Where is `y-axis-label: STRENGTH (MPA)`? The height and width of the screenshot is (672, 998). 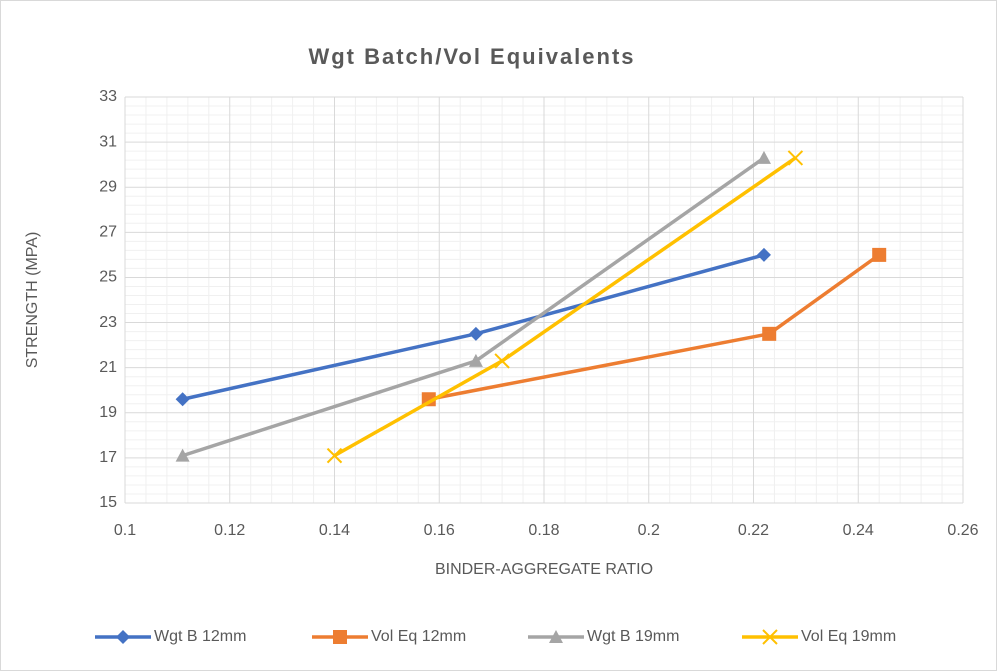 y-axis-label: STRENGTH (MPA) is located at coordinates (32, 300).